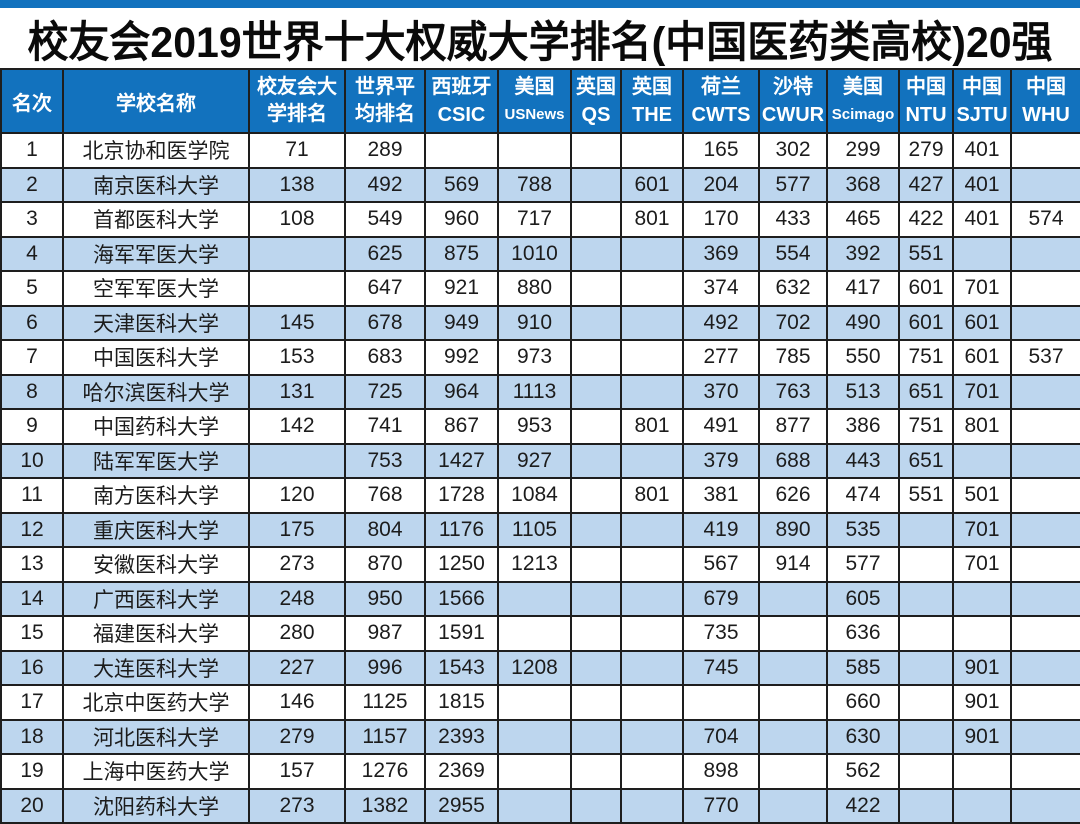  I want to click on ranking-value-cell: 960, so click(461, 219).